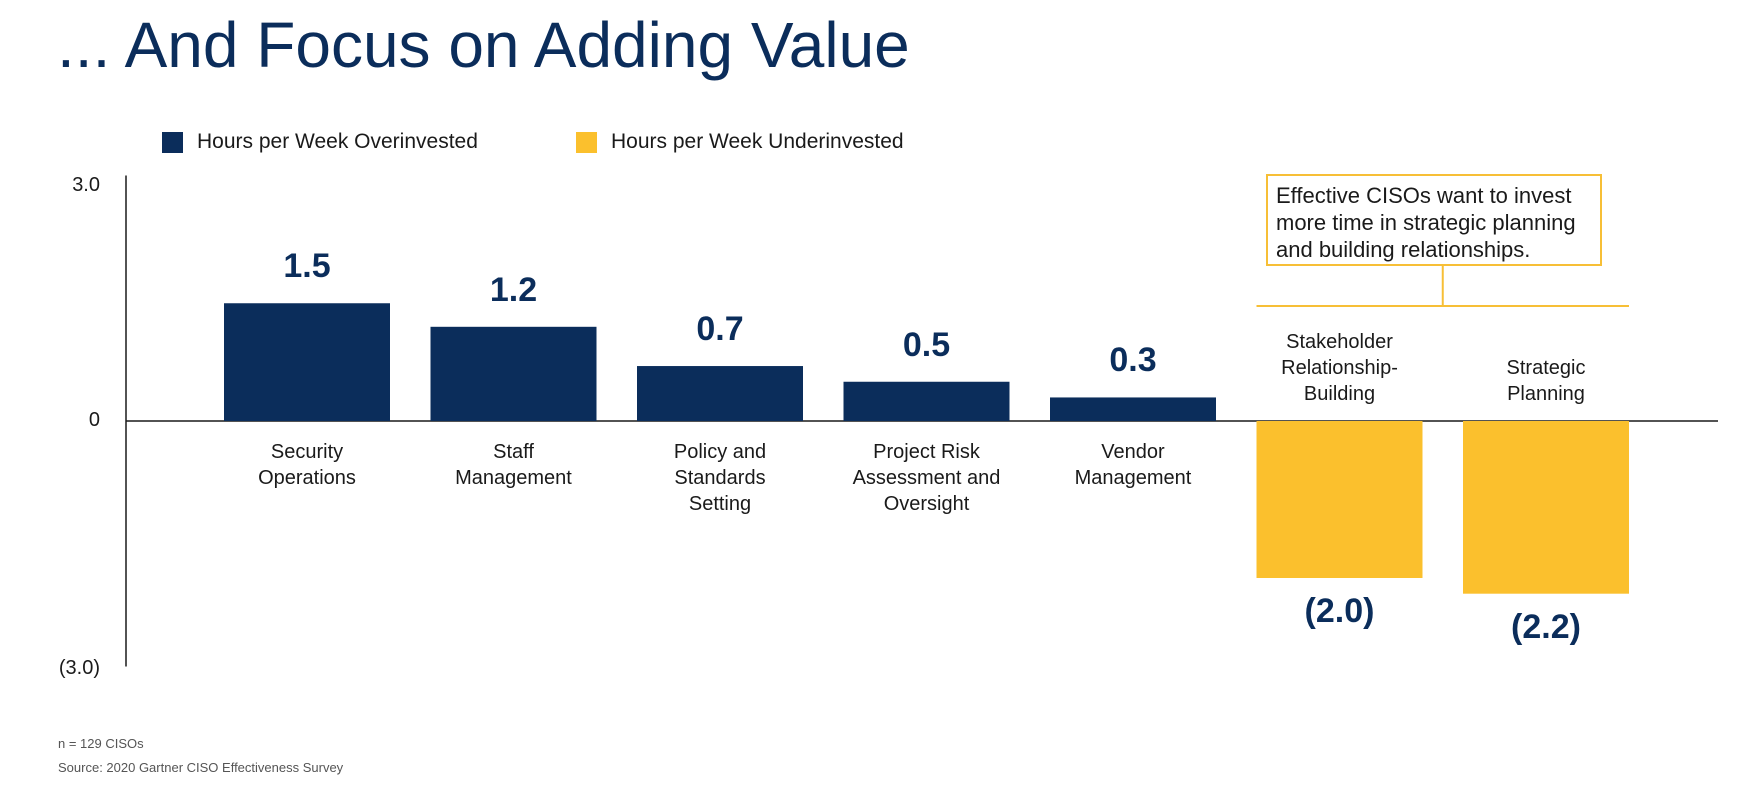 The width and height of the screenshot is (1746, 788). I want to click on category-label-line: Oversight, so click(926, 504).